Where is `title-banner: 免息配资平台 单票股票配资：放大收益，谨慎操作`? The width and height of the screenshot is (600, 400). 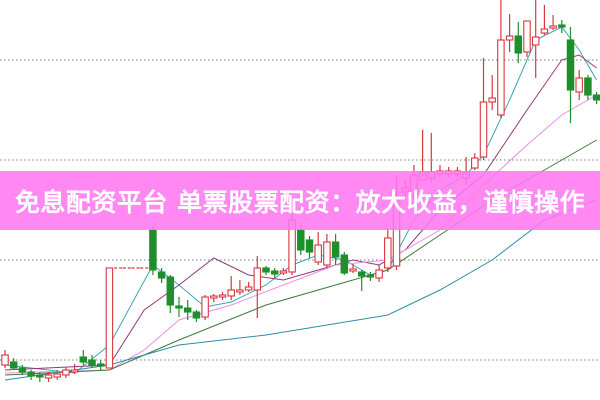
title-banner: 免息配资平台 单票股票配资：放大收益，谨慎操作 is located at coordinates (300, 200).